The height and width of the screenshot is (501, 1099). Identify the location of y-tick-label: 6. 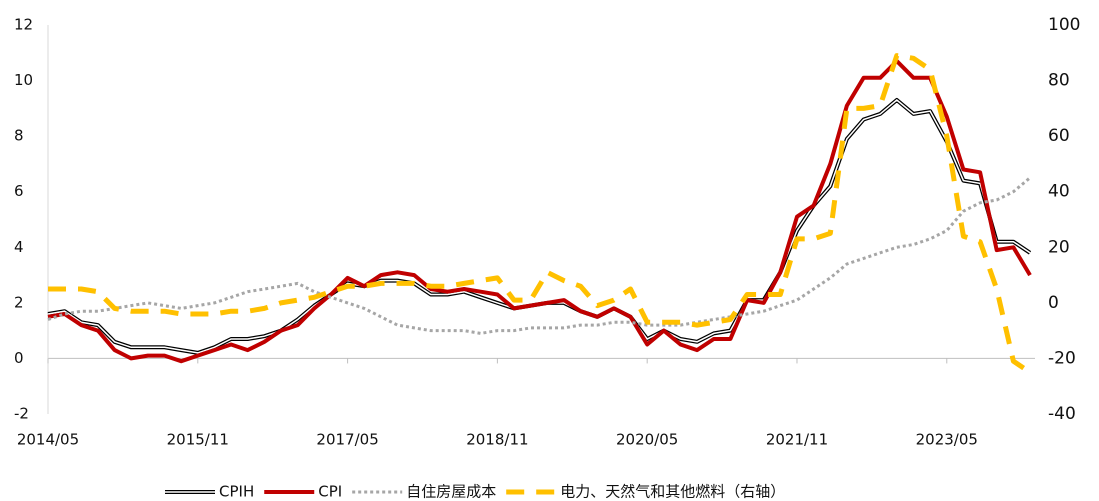
(19, 191).